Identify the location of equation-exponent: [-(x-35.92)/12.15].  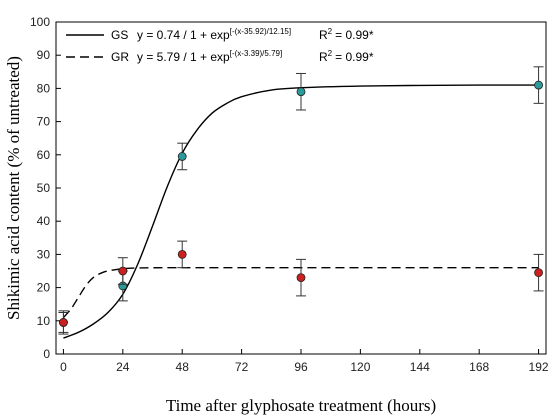
(260, 31).